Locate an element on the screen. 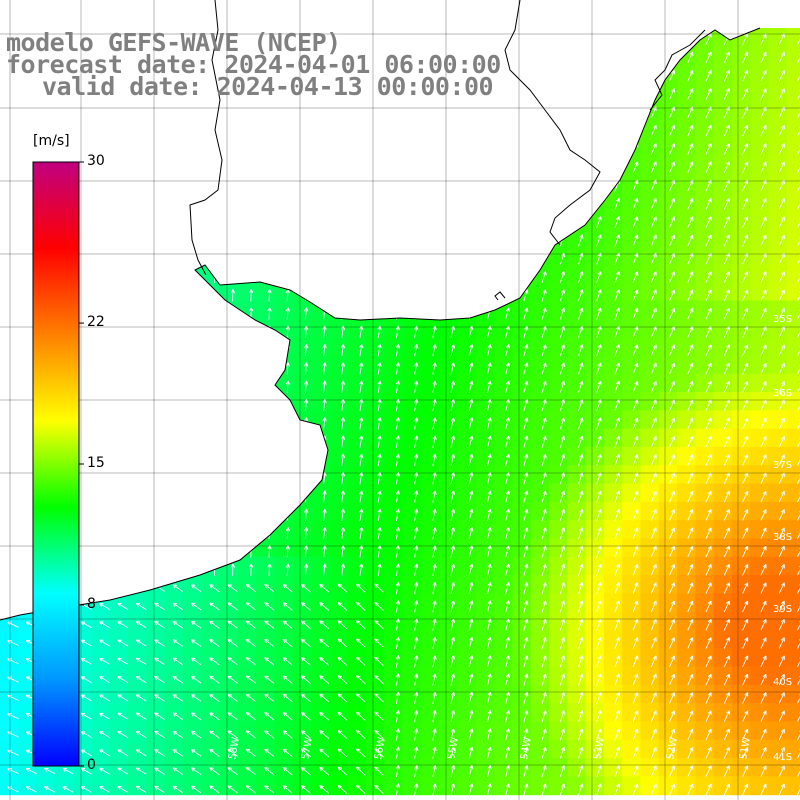 The image size is (800, 800). forecast-date: forecast date: 2024-04-01 06:00:00 is located at coordinates (253, 64).